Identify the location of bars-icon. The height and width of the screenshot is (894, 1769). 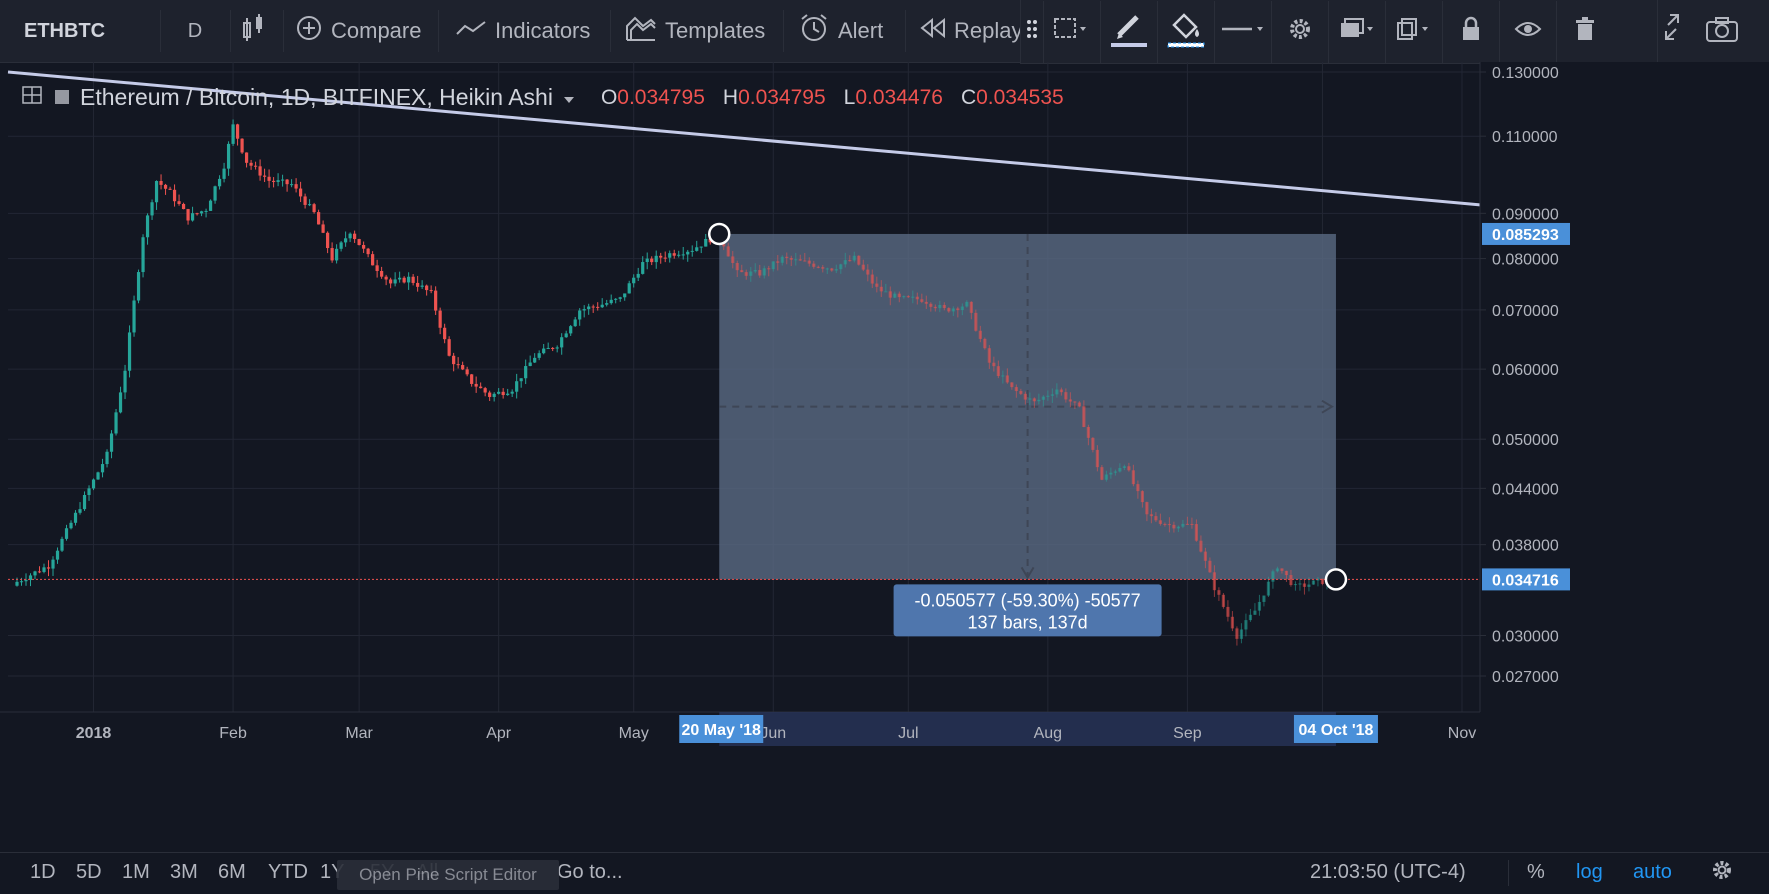
(253, 31).